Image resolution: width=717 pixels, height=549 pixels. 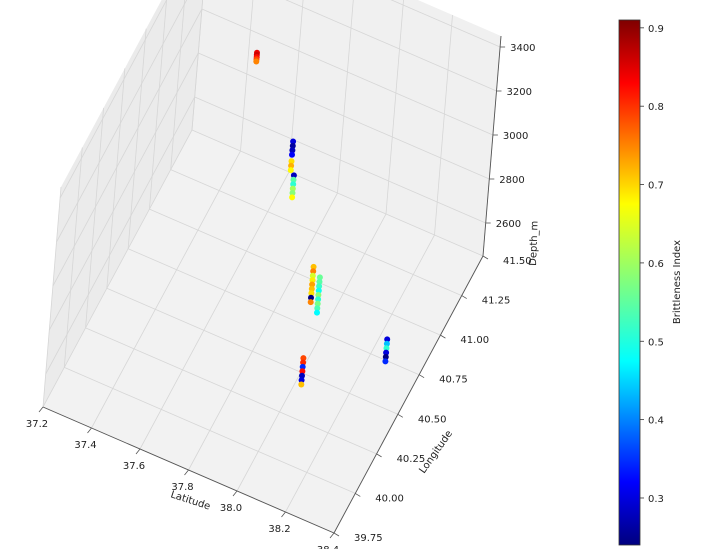 I want to click on z-tick-label: 2800, so click(x=511, y=180).